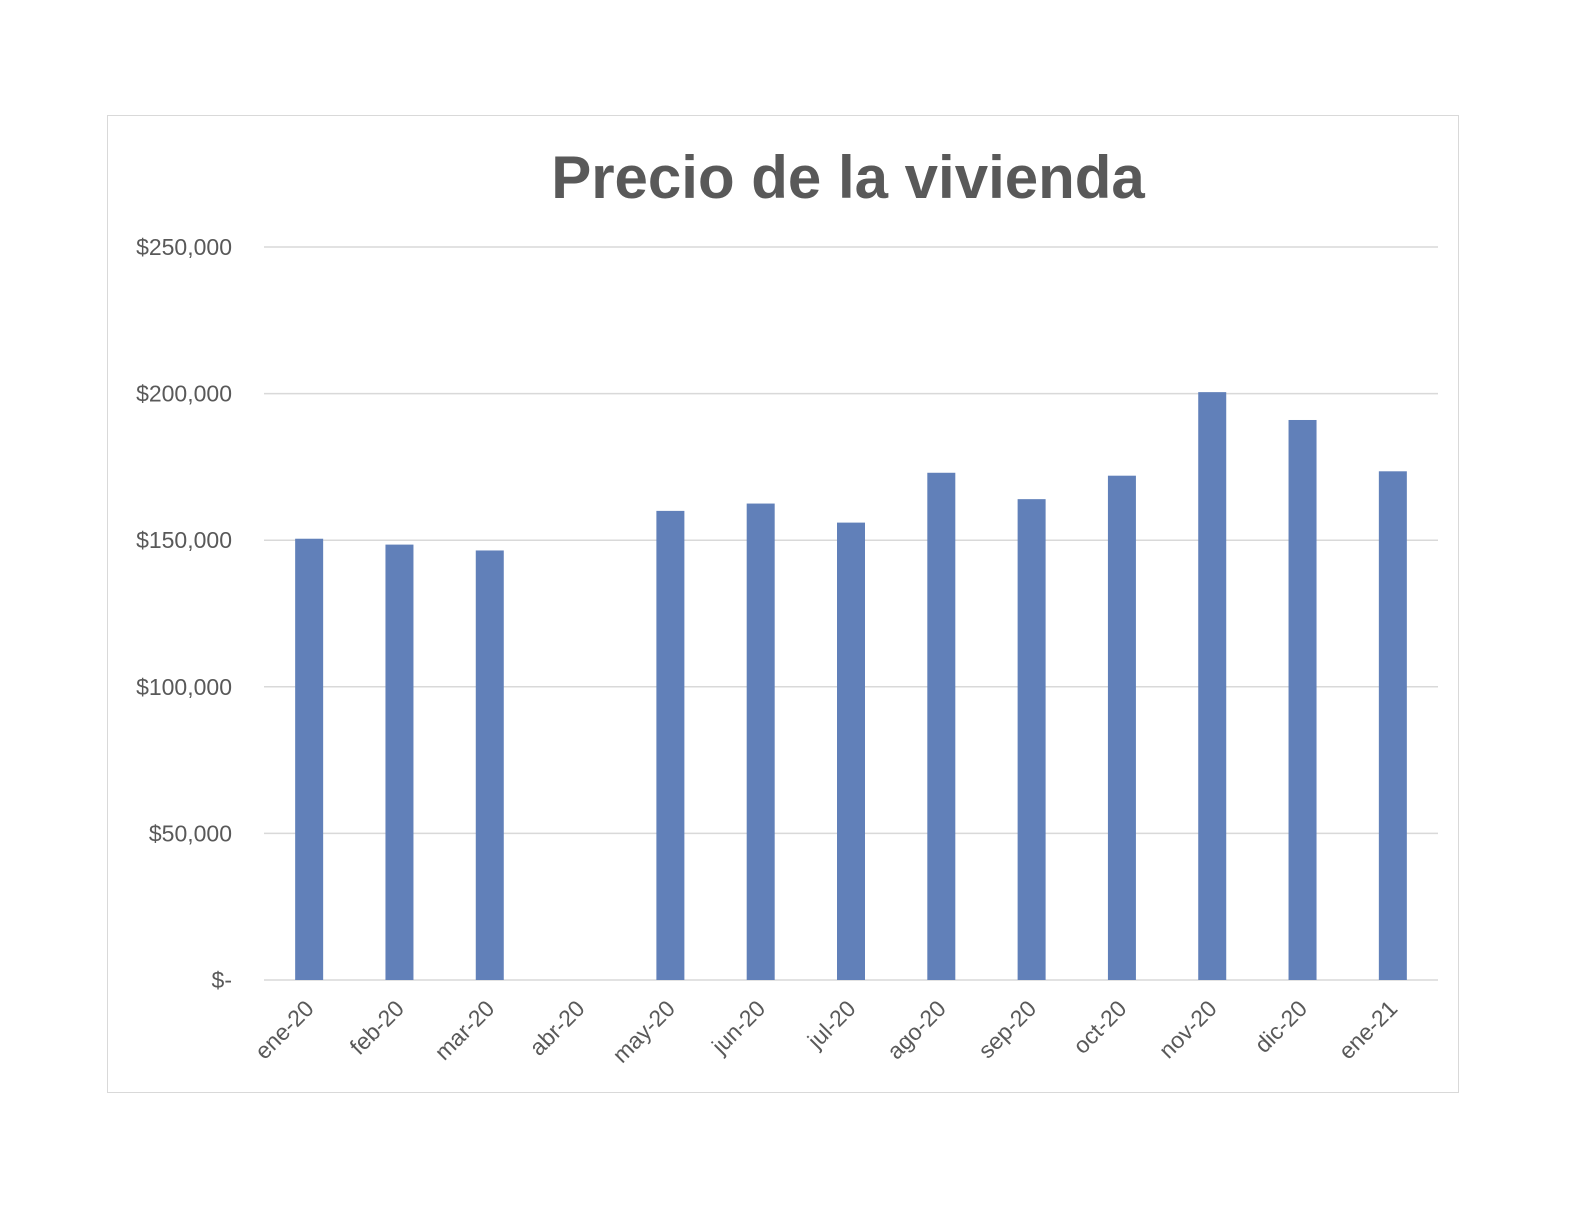  I want to click on x-tick-label: feb-20, so click(376, 1027).